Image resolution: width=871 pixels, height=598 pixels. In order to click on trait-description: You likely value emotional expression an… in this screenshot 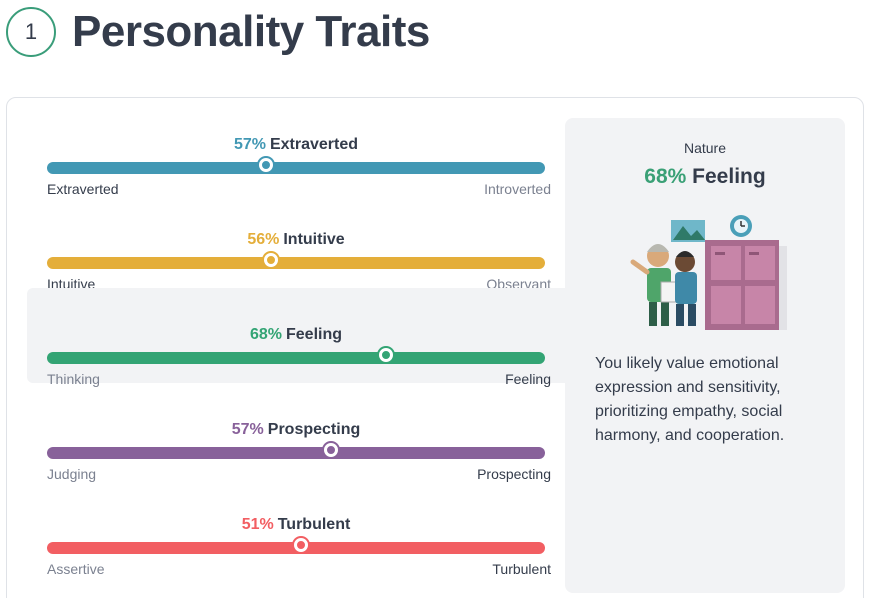, I will do `click(690, 399)`.